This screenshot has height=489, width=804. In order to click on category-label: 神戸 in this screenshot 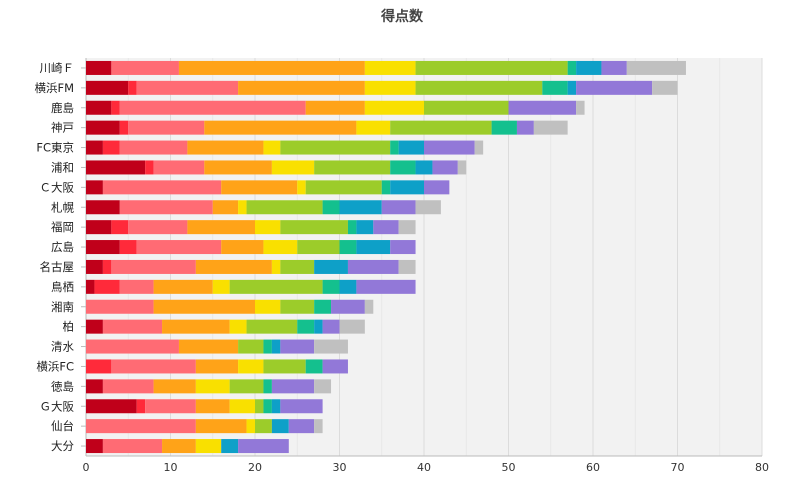, I will do `click(62, 128)`.